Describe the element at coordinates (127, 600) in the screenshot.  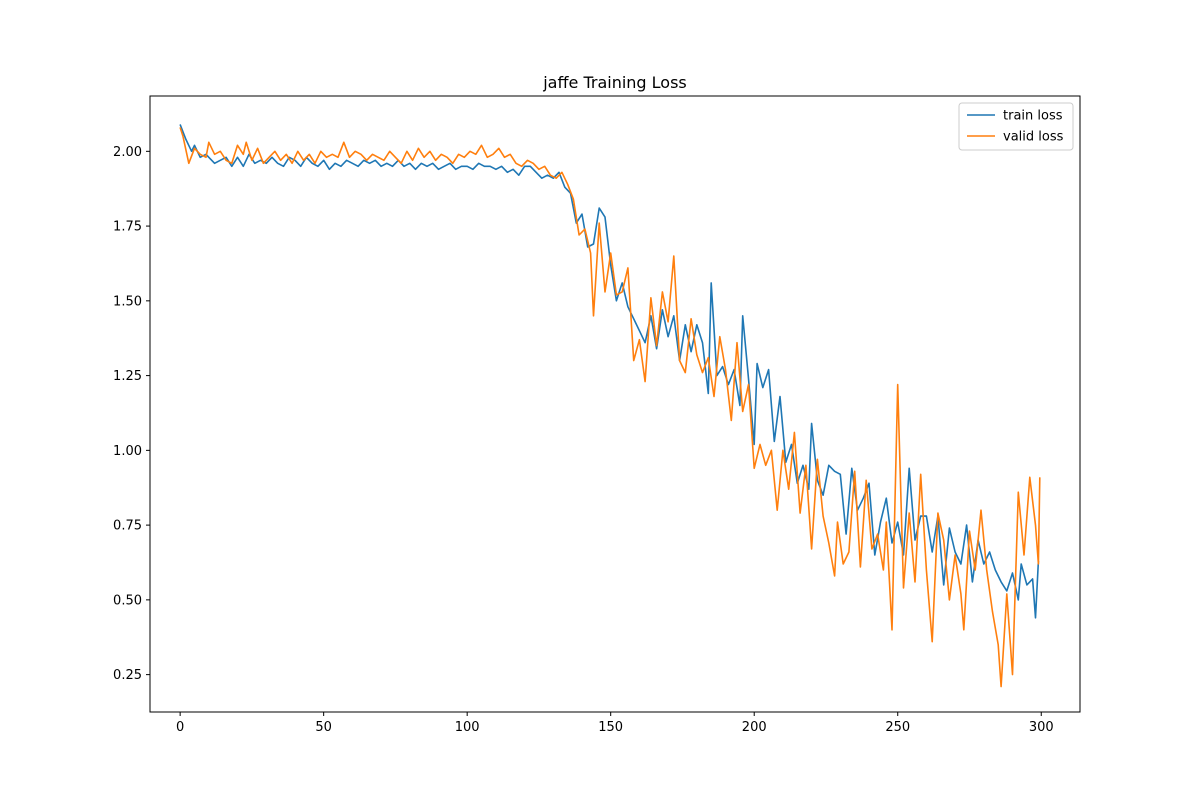
I see `y-tick-label: 0.50` at that location.